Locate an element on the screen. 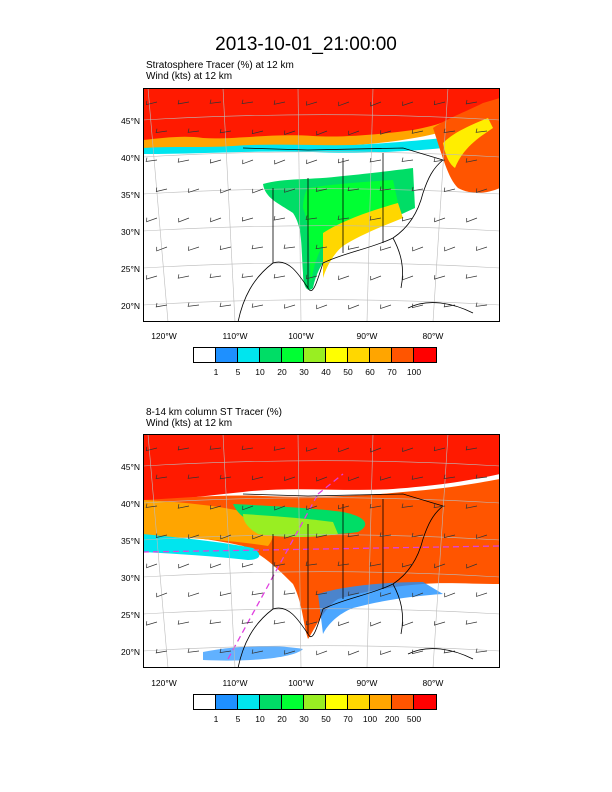 This screenshot has width=612, height=792. panel2-lat-label: 45°N is located at coordinates (130, 467).